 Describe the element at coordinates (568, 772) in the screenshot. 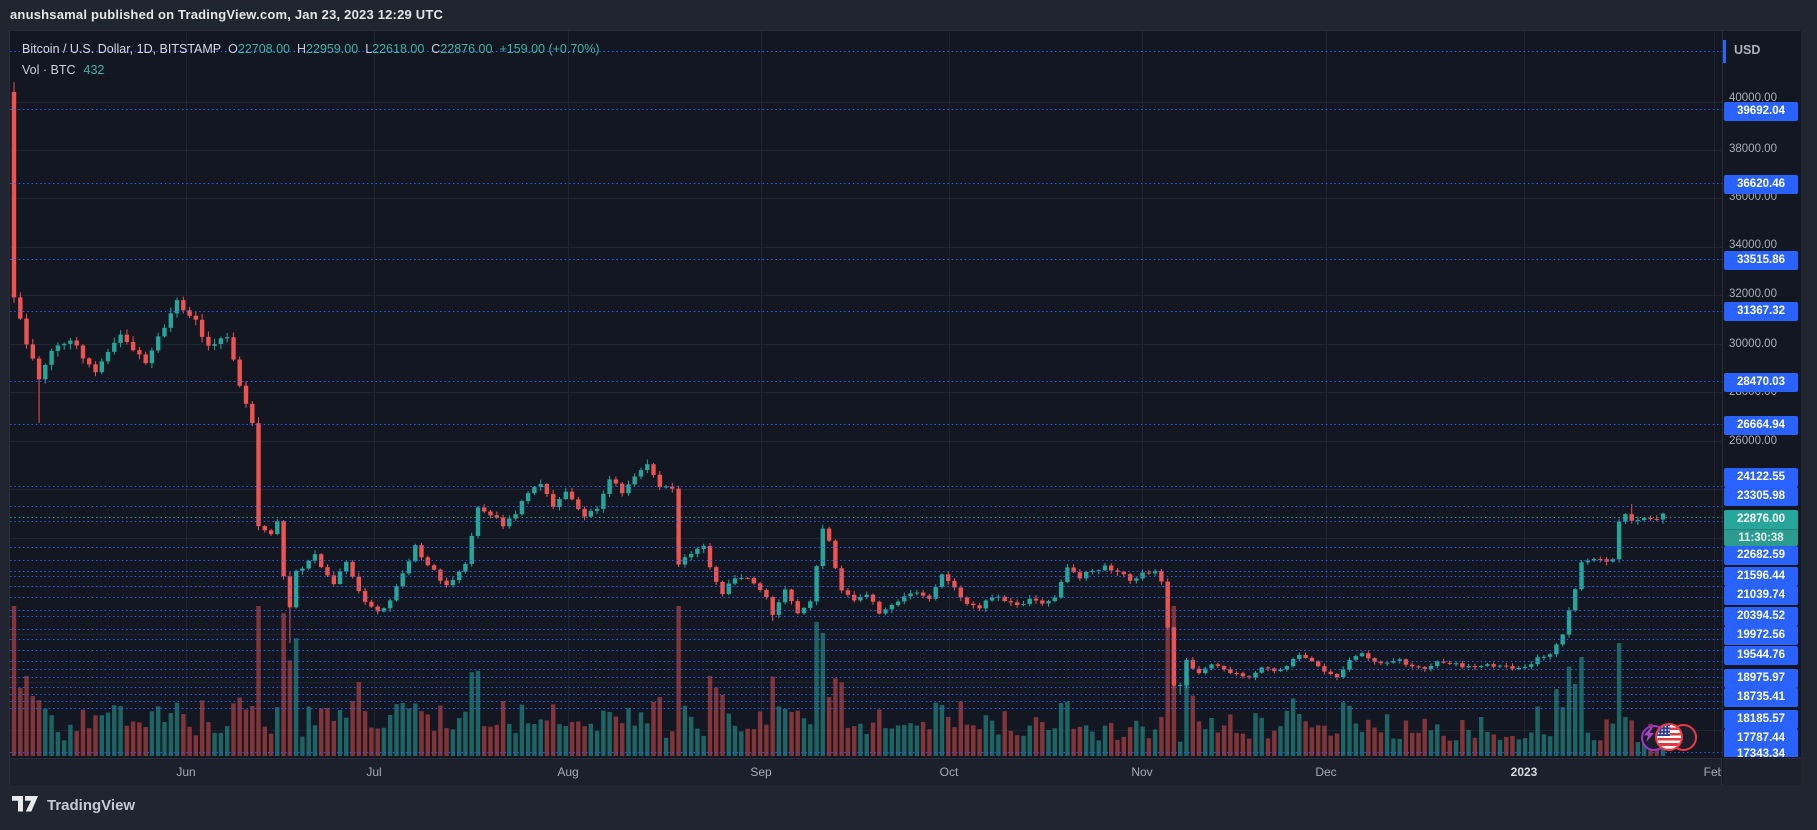

I see `axis-month-label: Aug` at that location.